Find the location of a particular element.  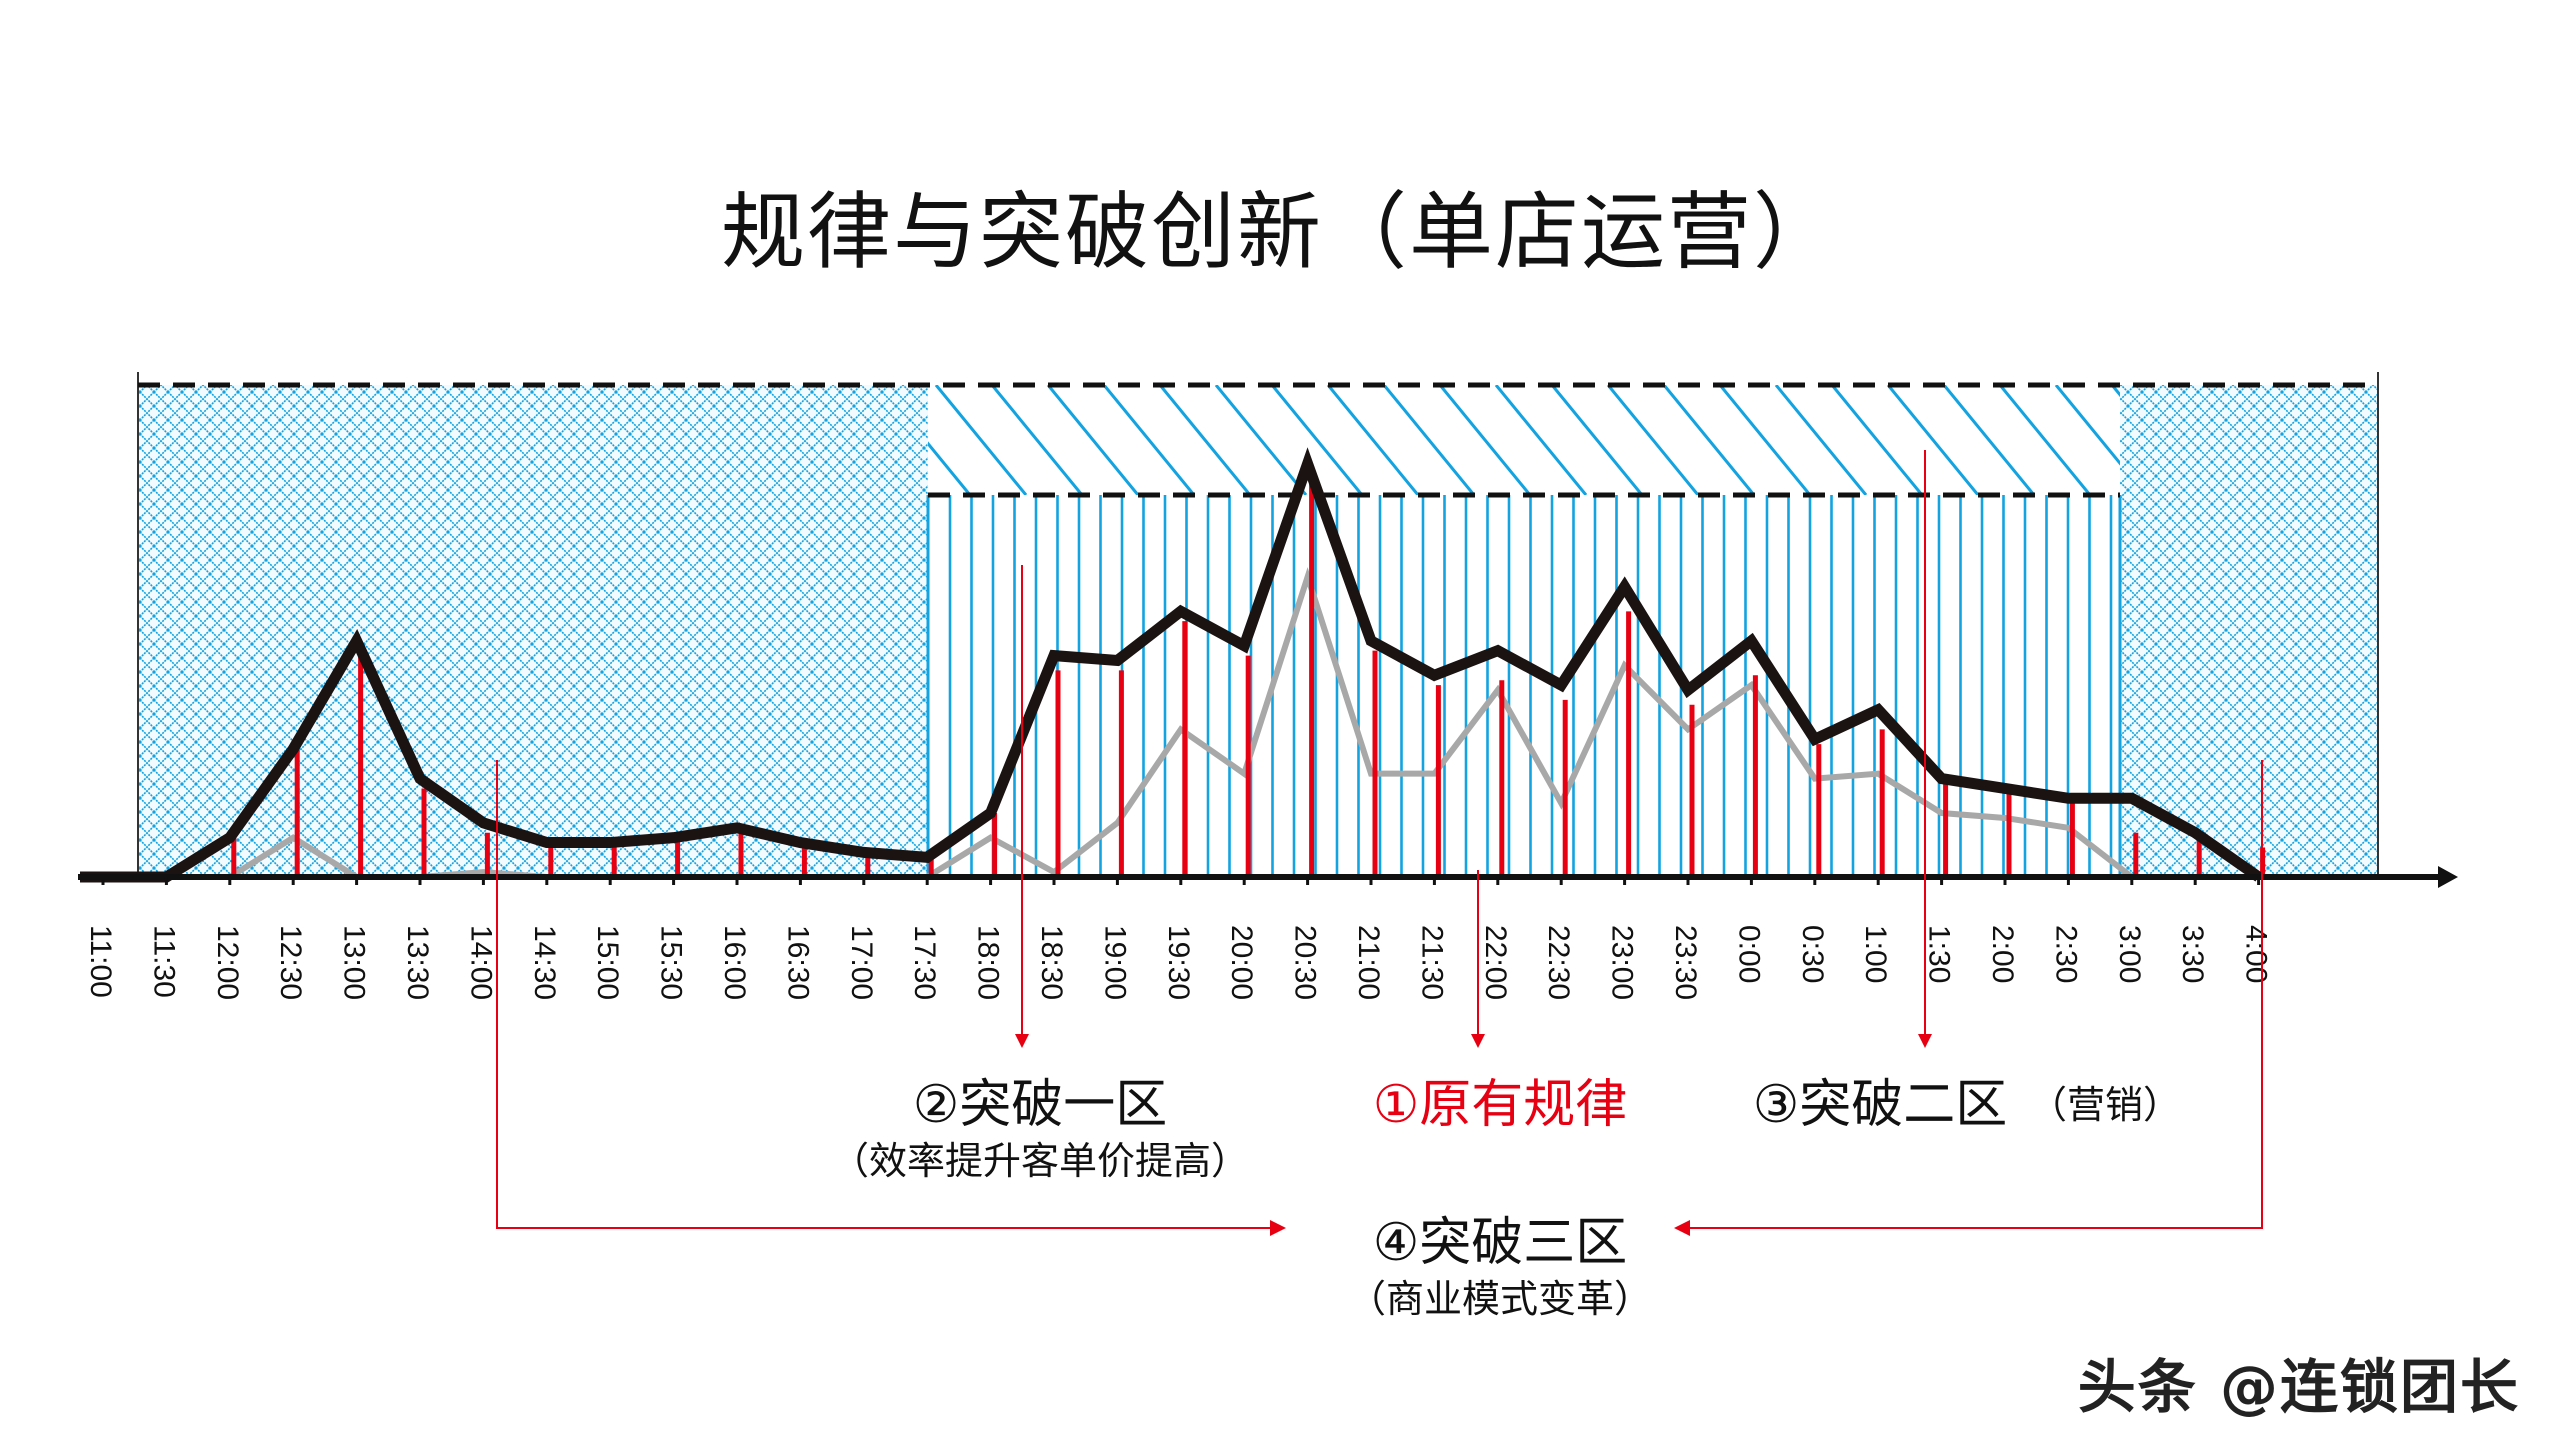

svg-text: 16:30 is located at coordinates (797, 962).